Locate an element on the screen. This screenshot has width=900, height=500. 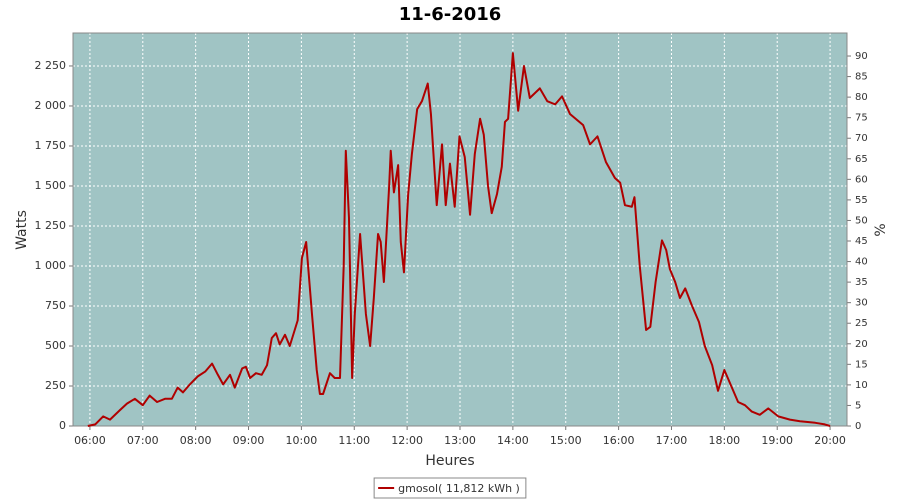
y-tick-label: 1 500 is located at coordinates (51, 185).